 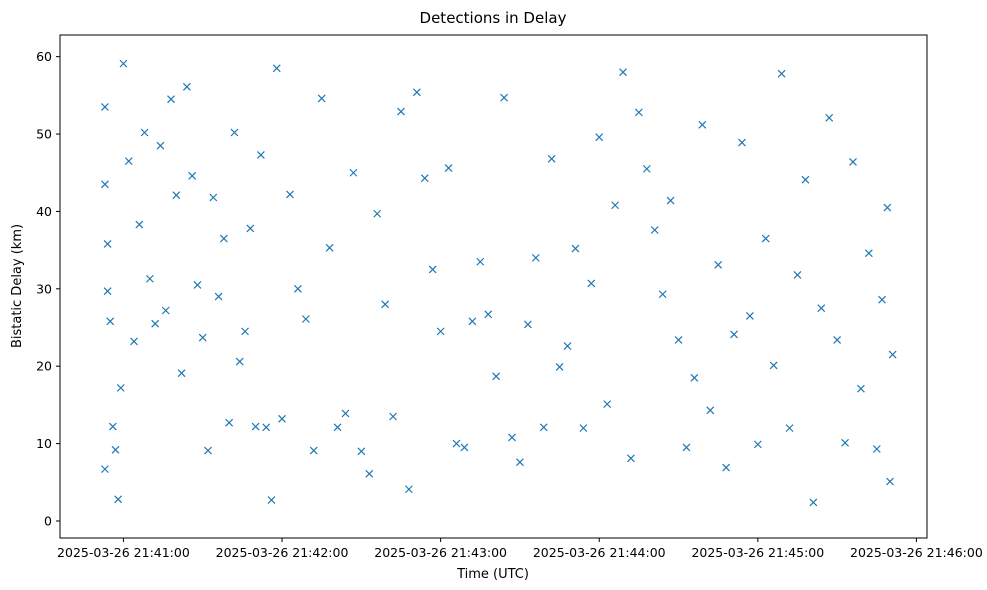 I want to click on x-tick-label: 2025-03-26 21:42:00, so click(x=282, y=552).